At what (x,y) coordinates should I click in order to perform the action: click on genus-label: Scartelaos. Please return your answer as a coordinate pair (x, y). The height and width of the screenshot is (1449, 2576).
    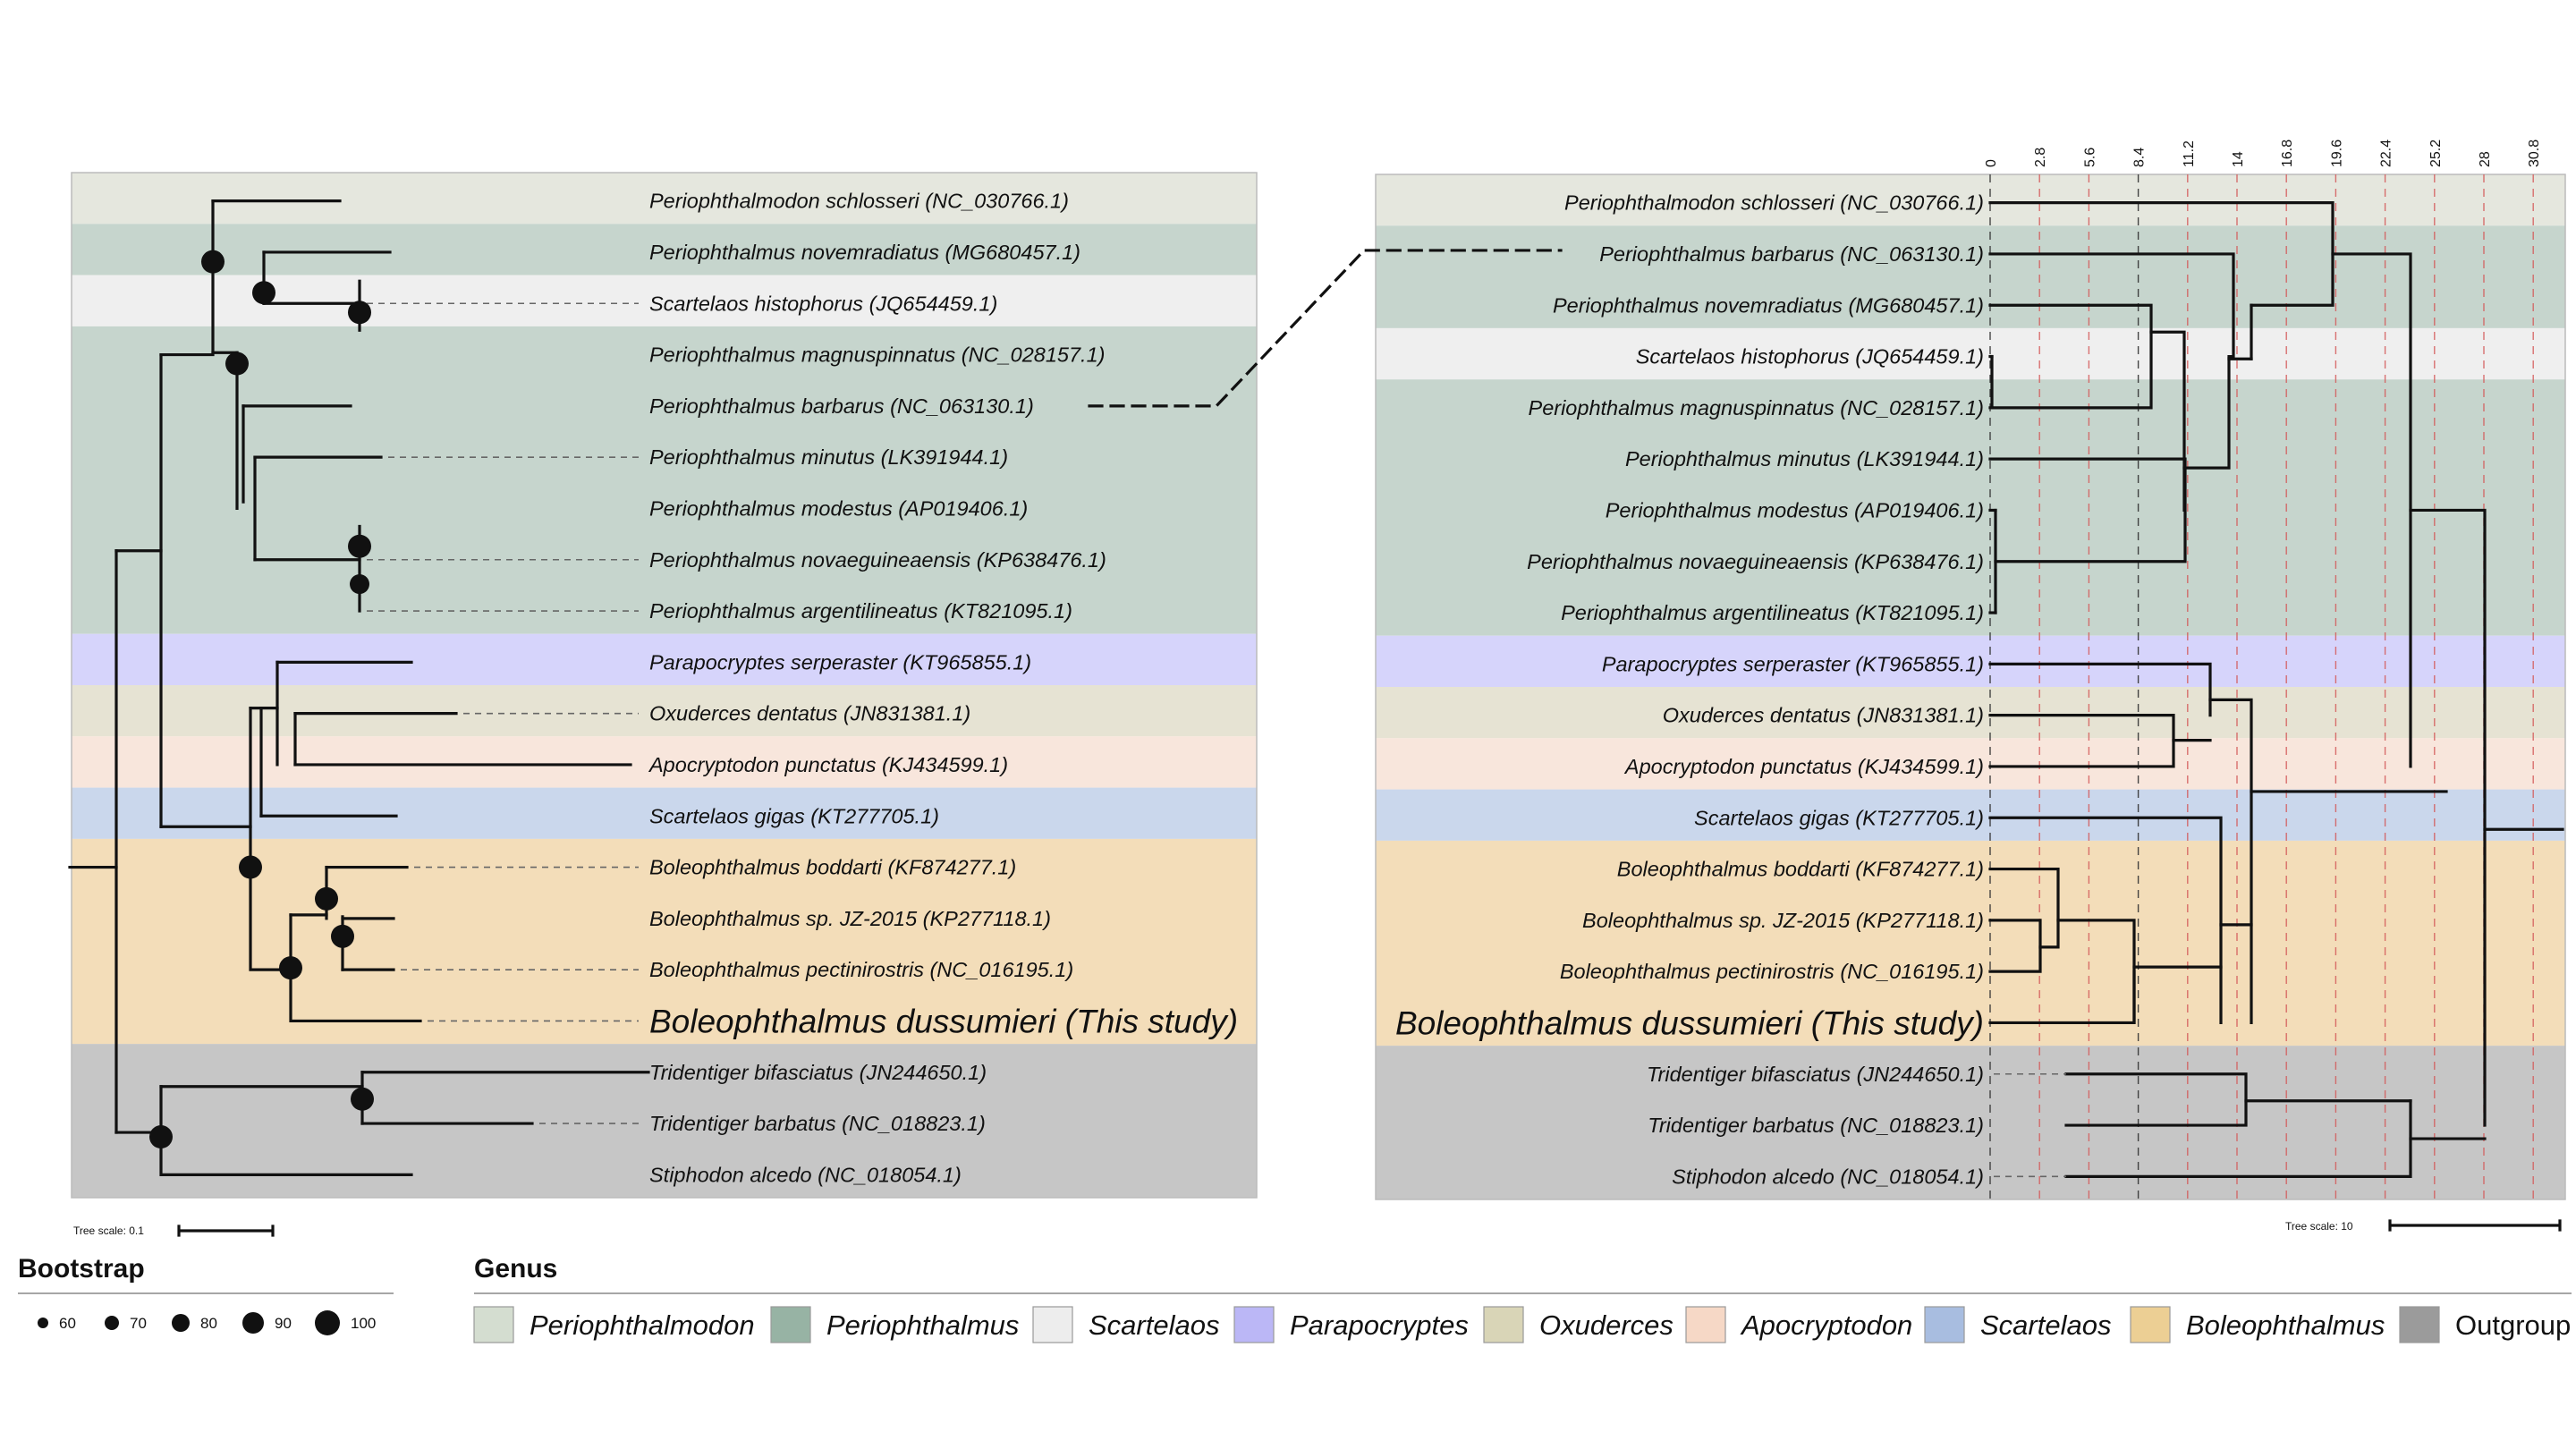
    Looking at the image, I should click on (2045, 1325).